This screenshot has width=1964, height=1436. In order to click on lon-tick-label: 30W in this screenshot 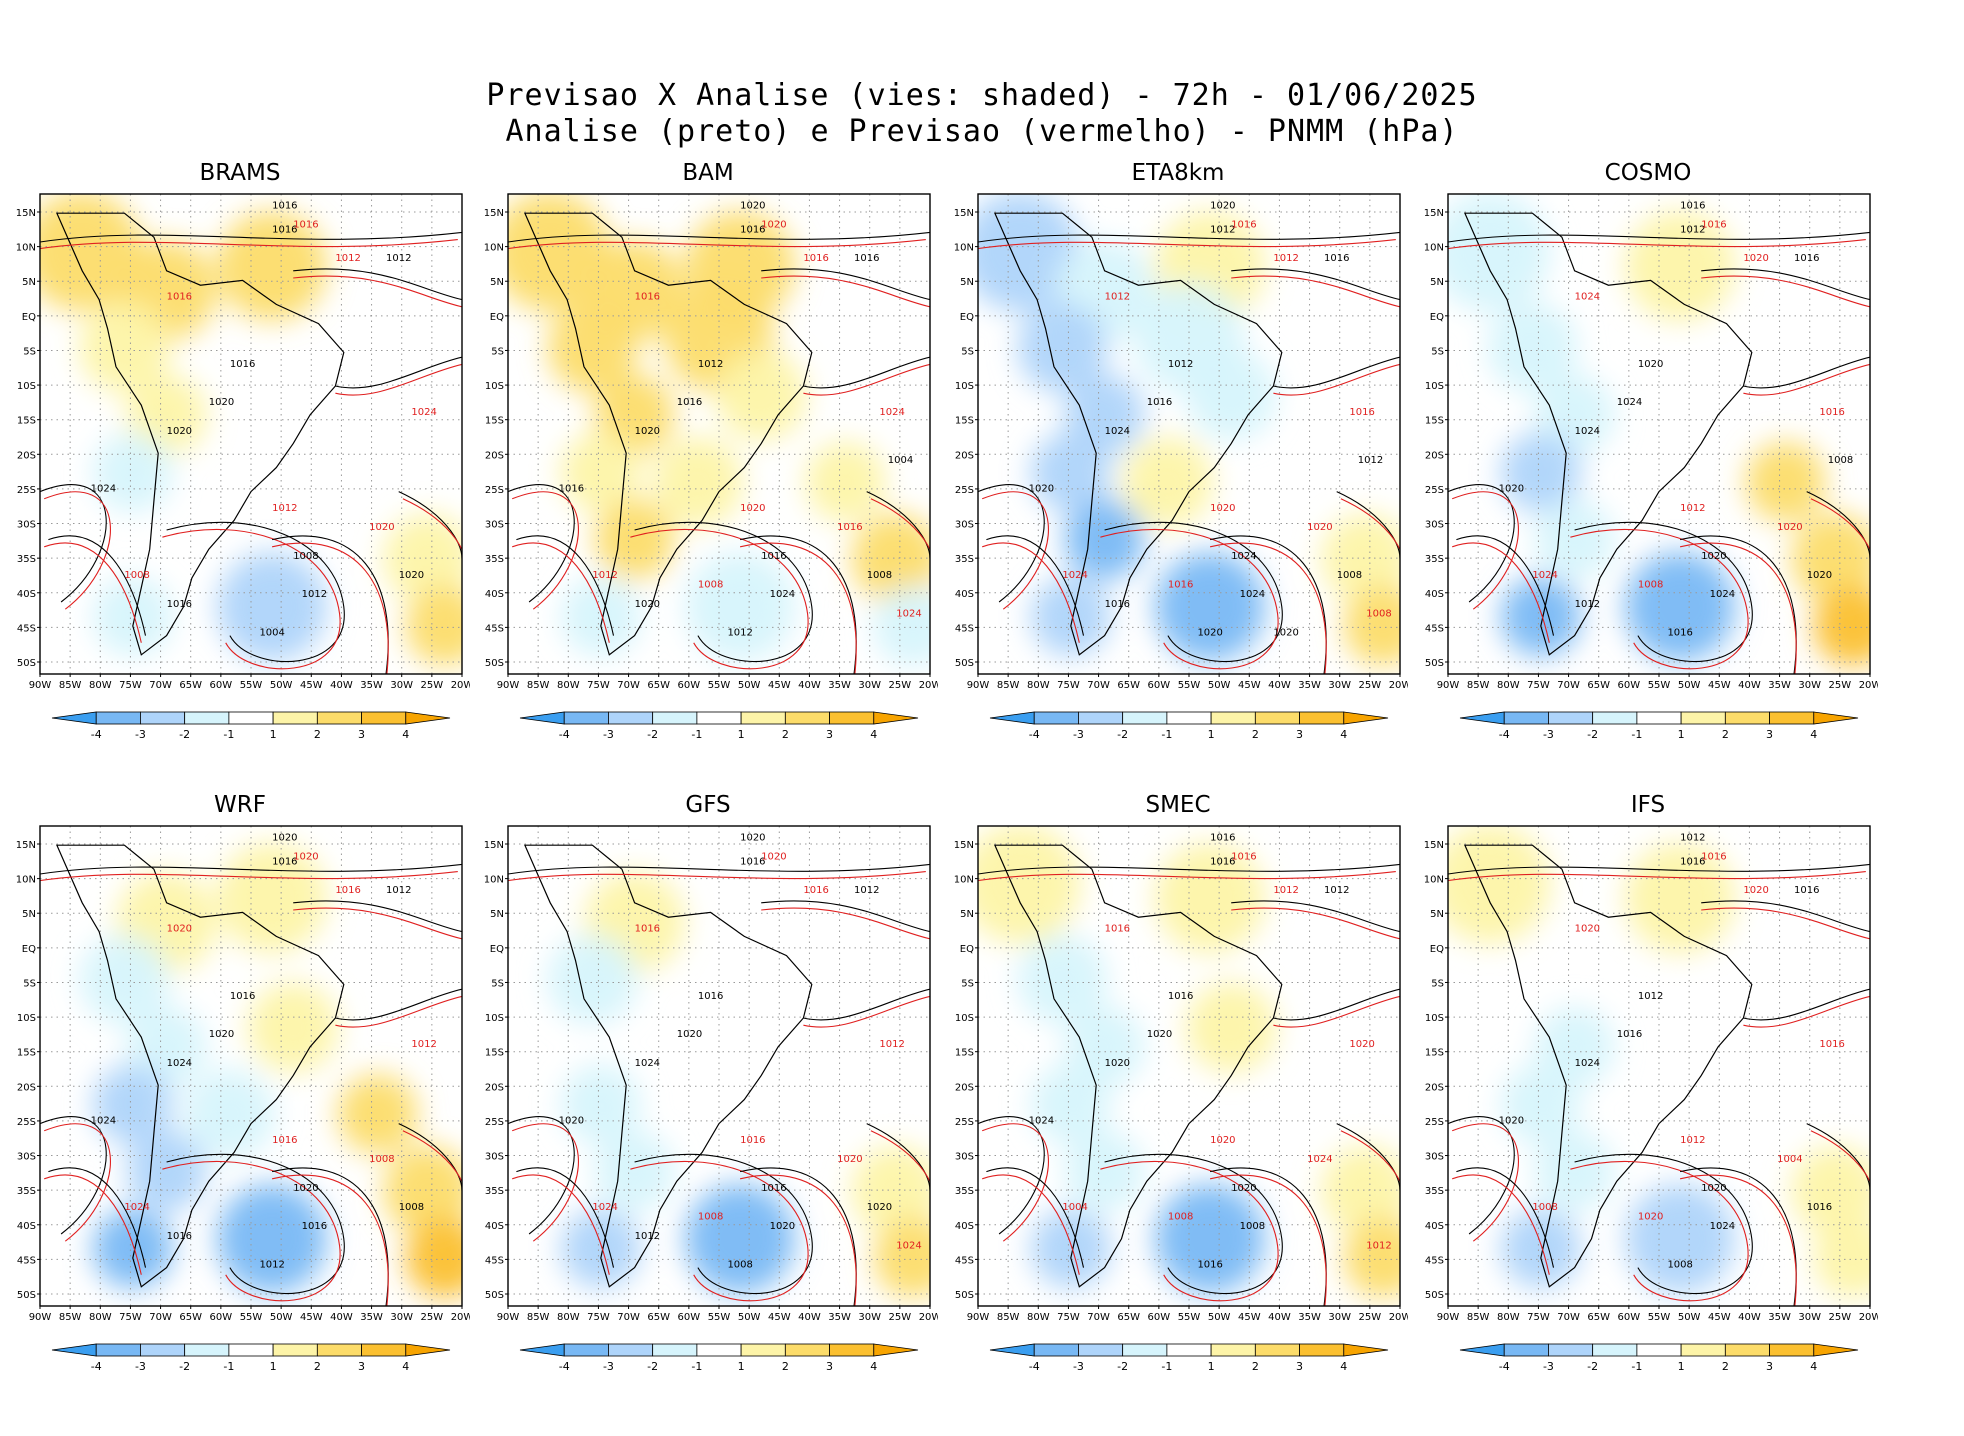, I will do `click(869, 685)`.